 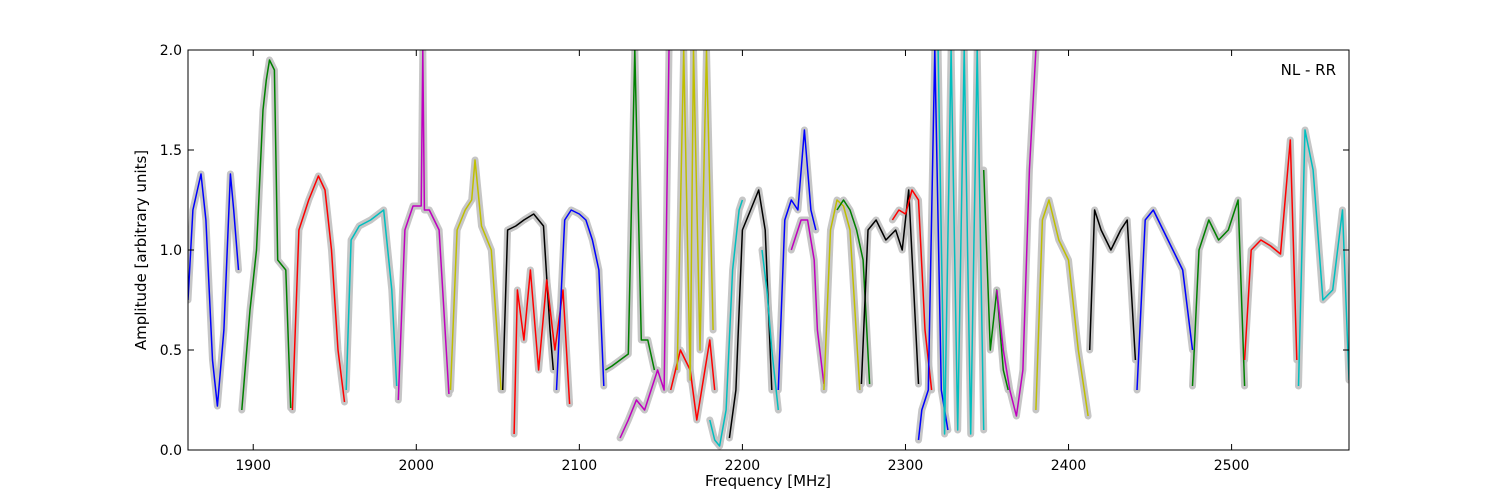 What do you see at coordinates (580, 466) in the screenshot?
I see `x-tick-label: 2100` at bounding box center [580, 466].